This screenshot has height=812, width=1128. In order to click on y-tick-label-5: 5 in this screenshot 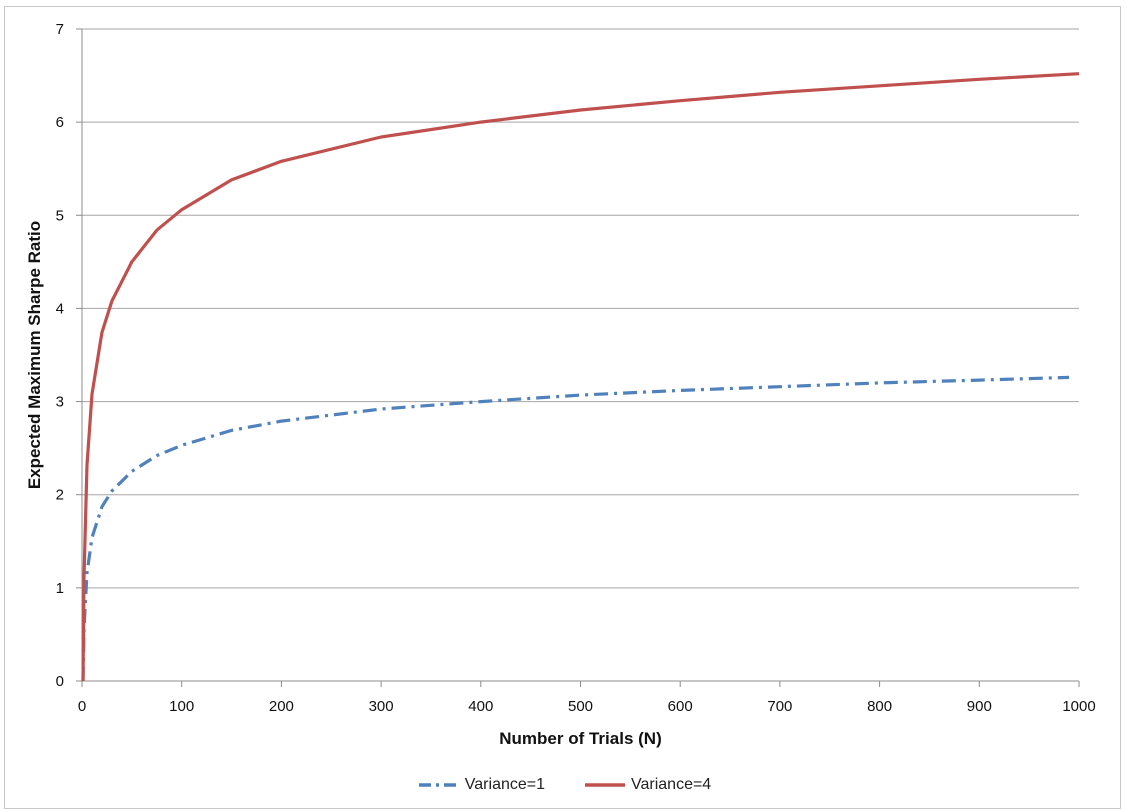, I will do `click(60, 215)`.